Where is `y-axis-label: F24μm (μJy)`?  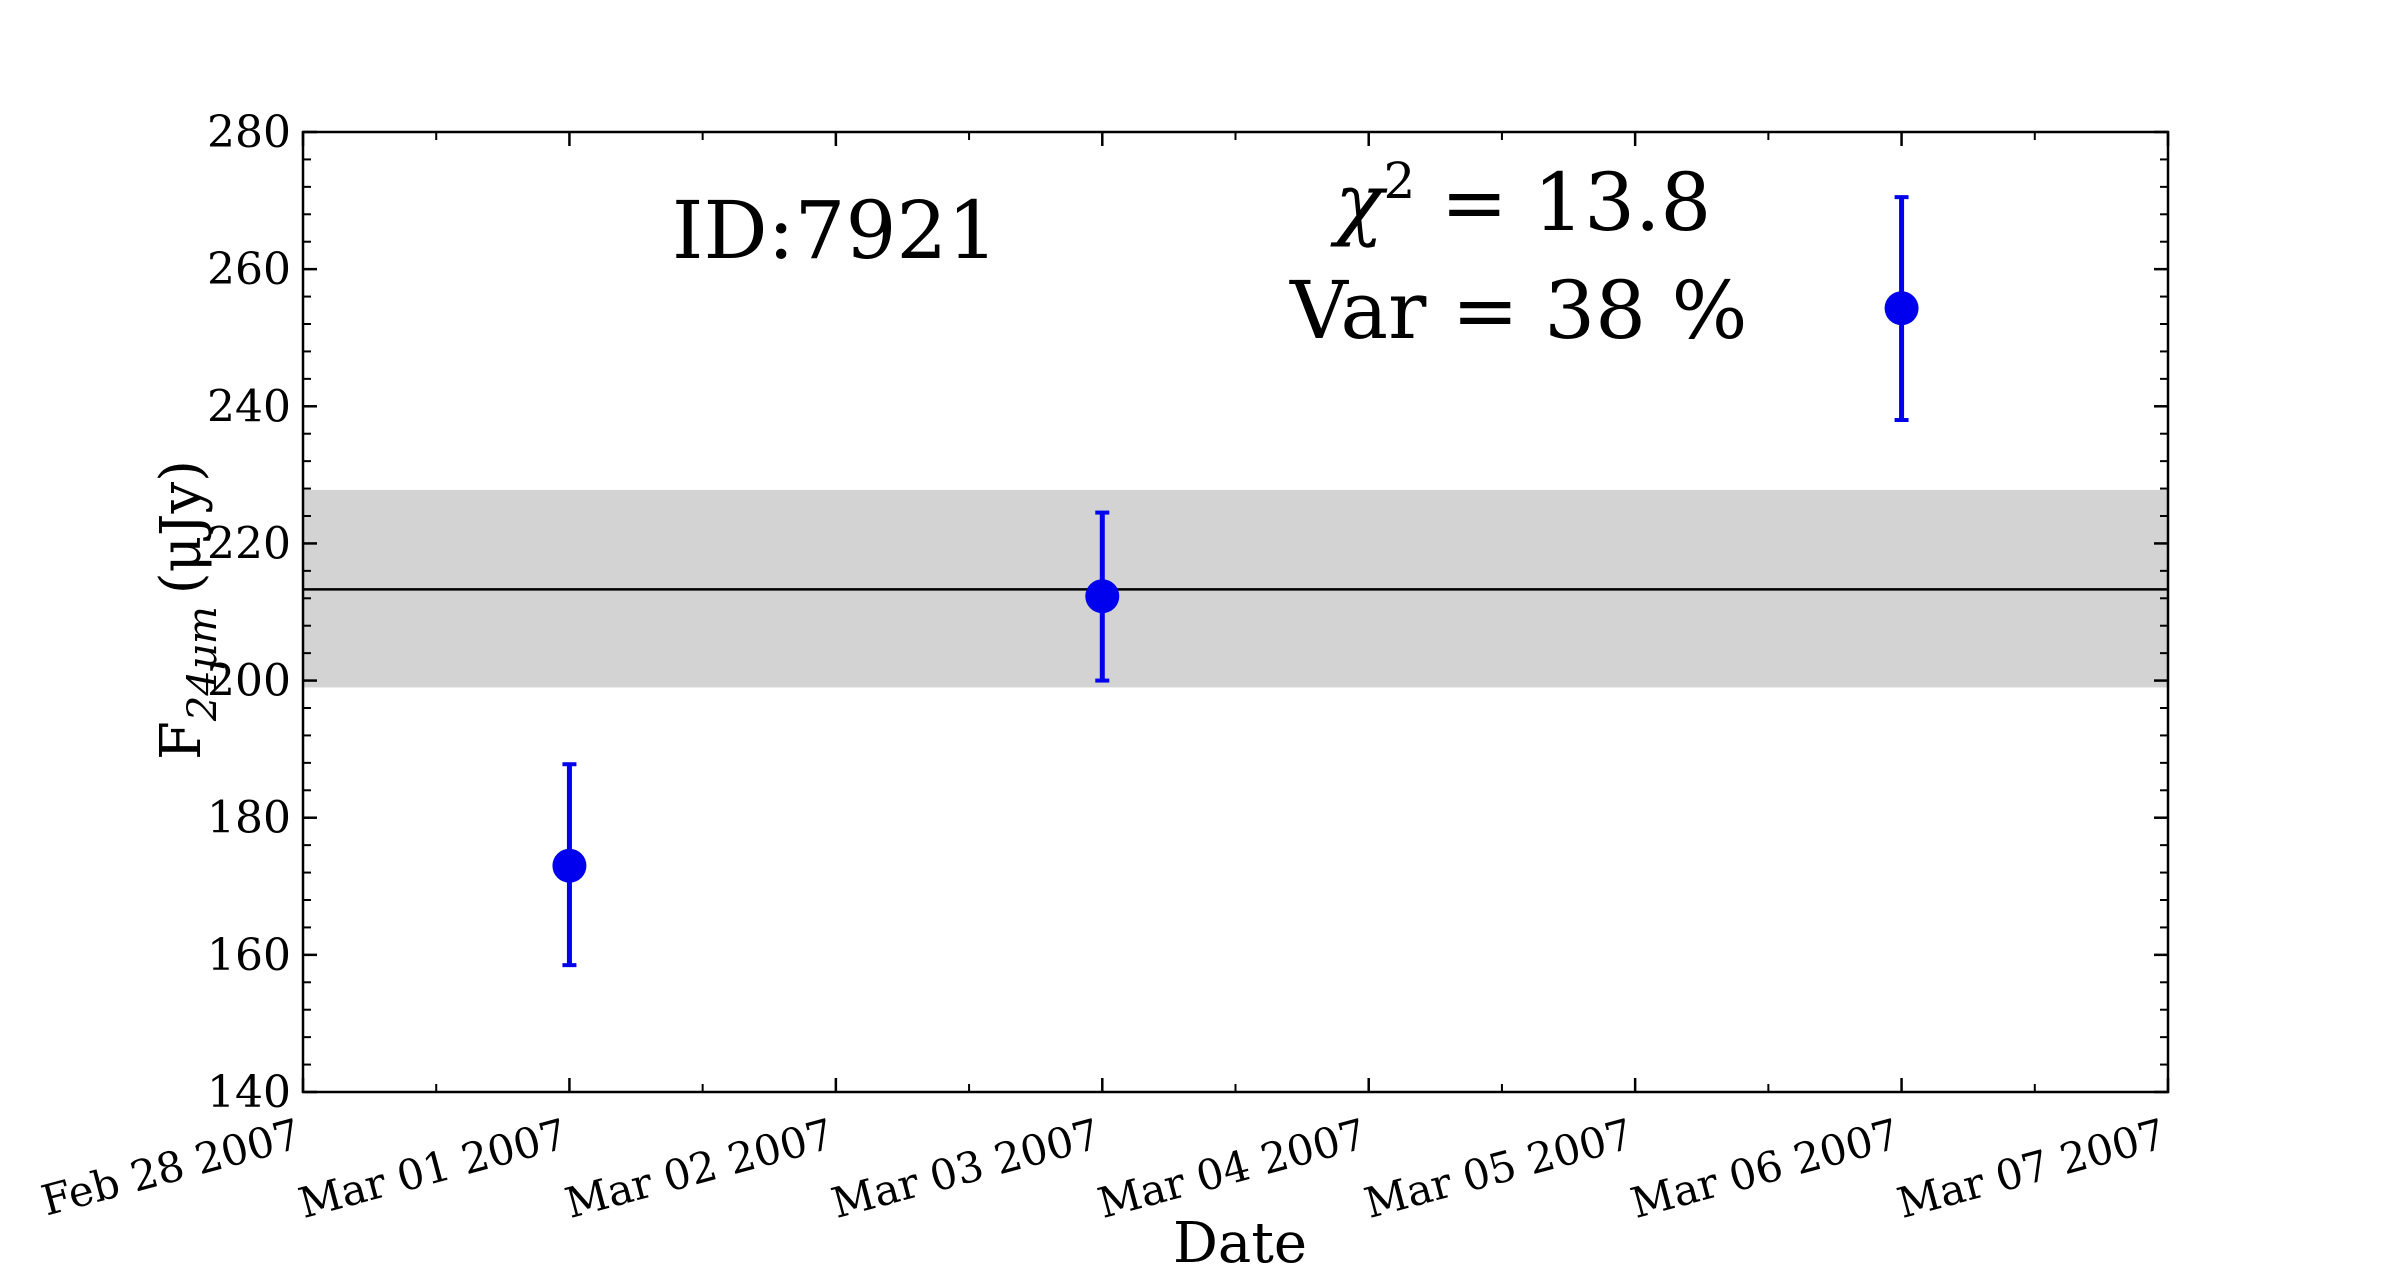 y-axis-label: F24μm (μJy) is located at coordinates (187, 610).